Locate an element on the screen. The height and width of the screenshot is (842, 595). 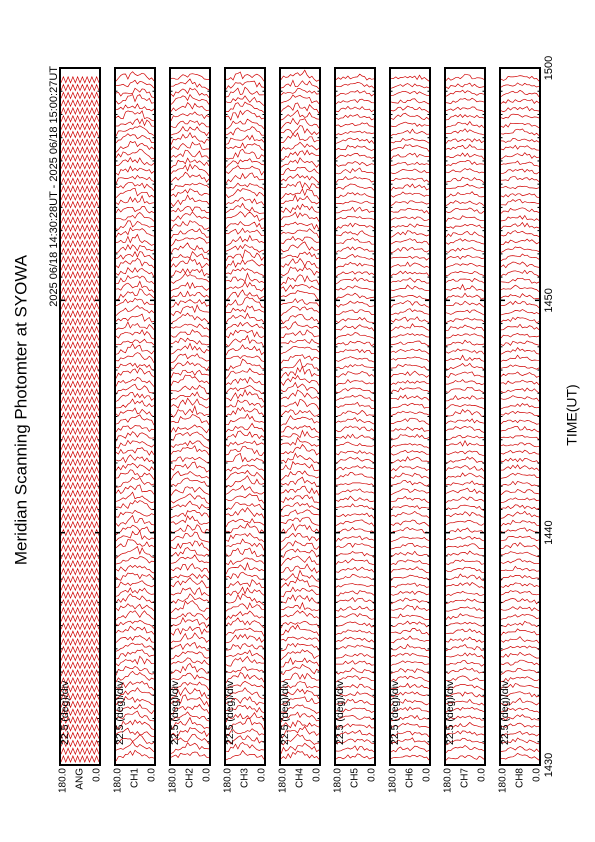
top-label: 180.0 is located at coordinates (338, 780).